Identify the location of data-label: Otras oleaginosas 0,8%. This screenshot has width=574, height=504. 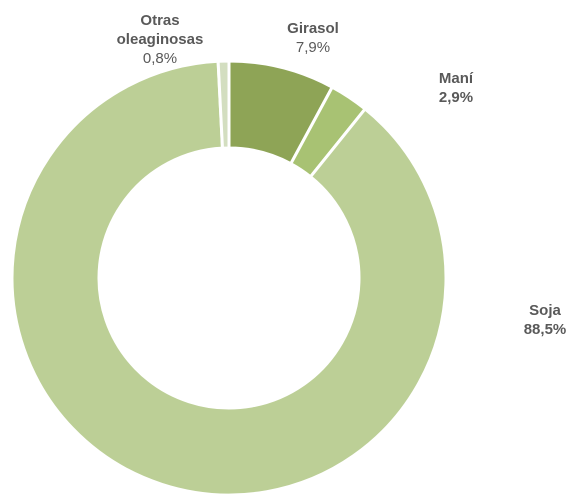
(160, 39).